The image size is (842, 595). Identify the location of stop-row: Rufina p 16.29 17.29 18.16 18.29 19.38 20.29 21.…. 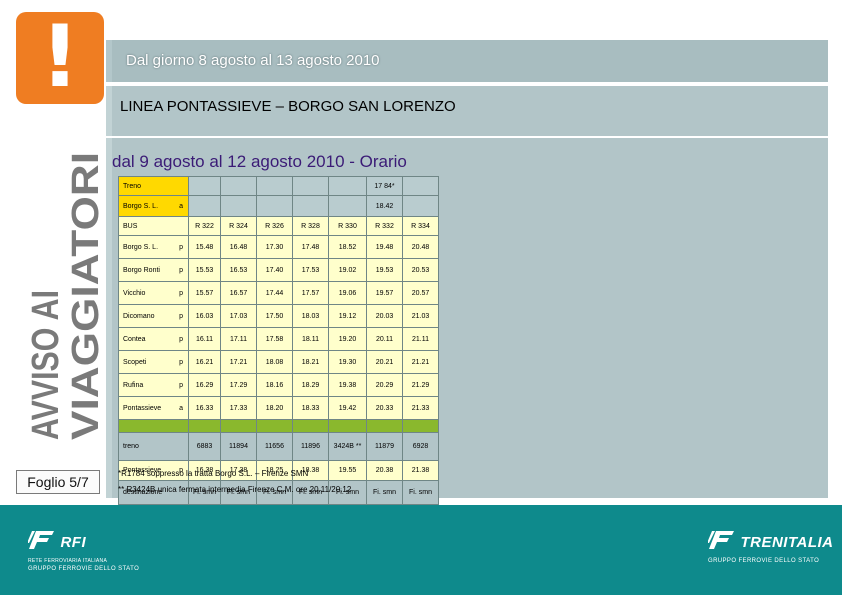
(278, 385).